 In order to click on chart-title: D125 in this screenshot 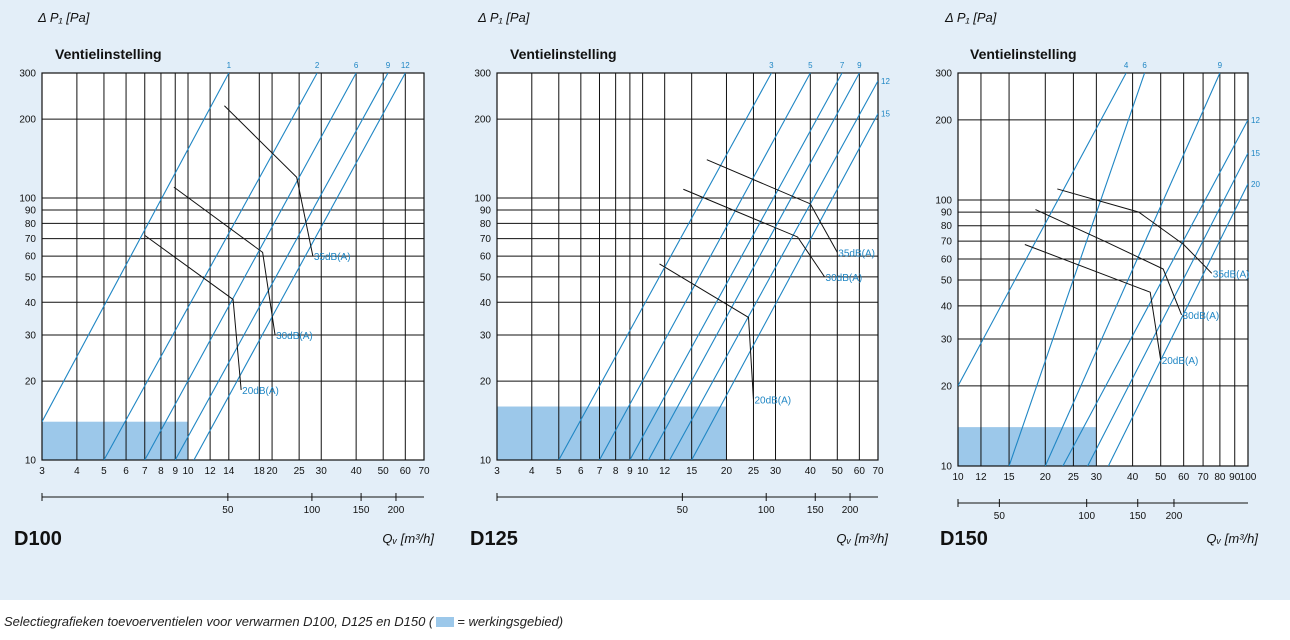, I will do `click(494, 539)`.